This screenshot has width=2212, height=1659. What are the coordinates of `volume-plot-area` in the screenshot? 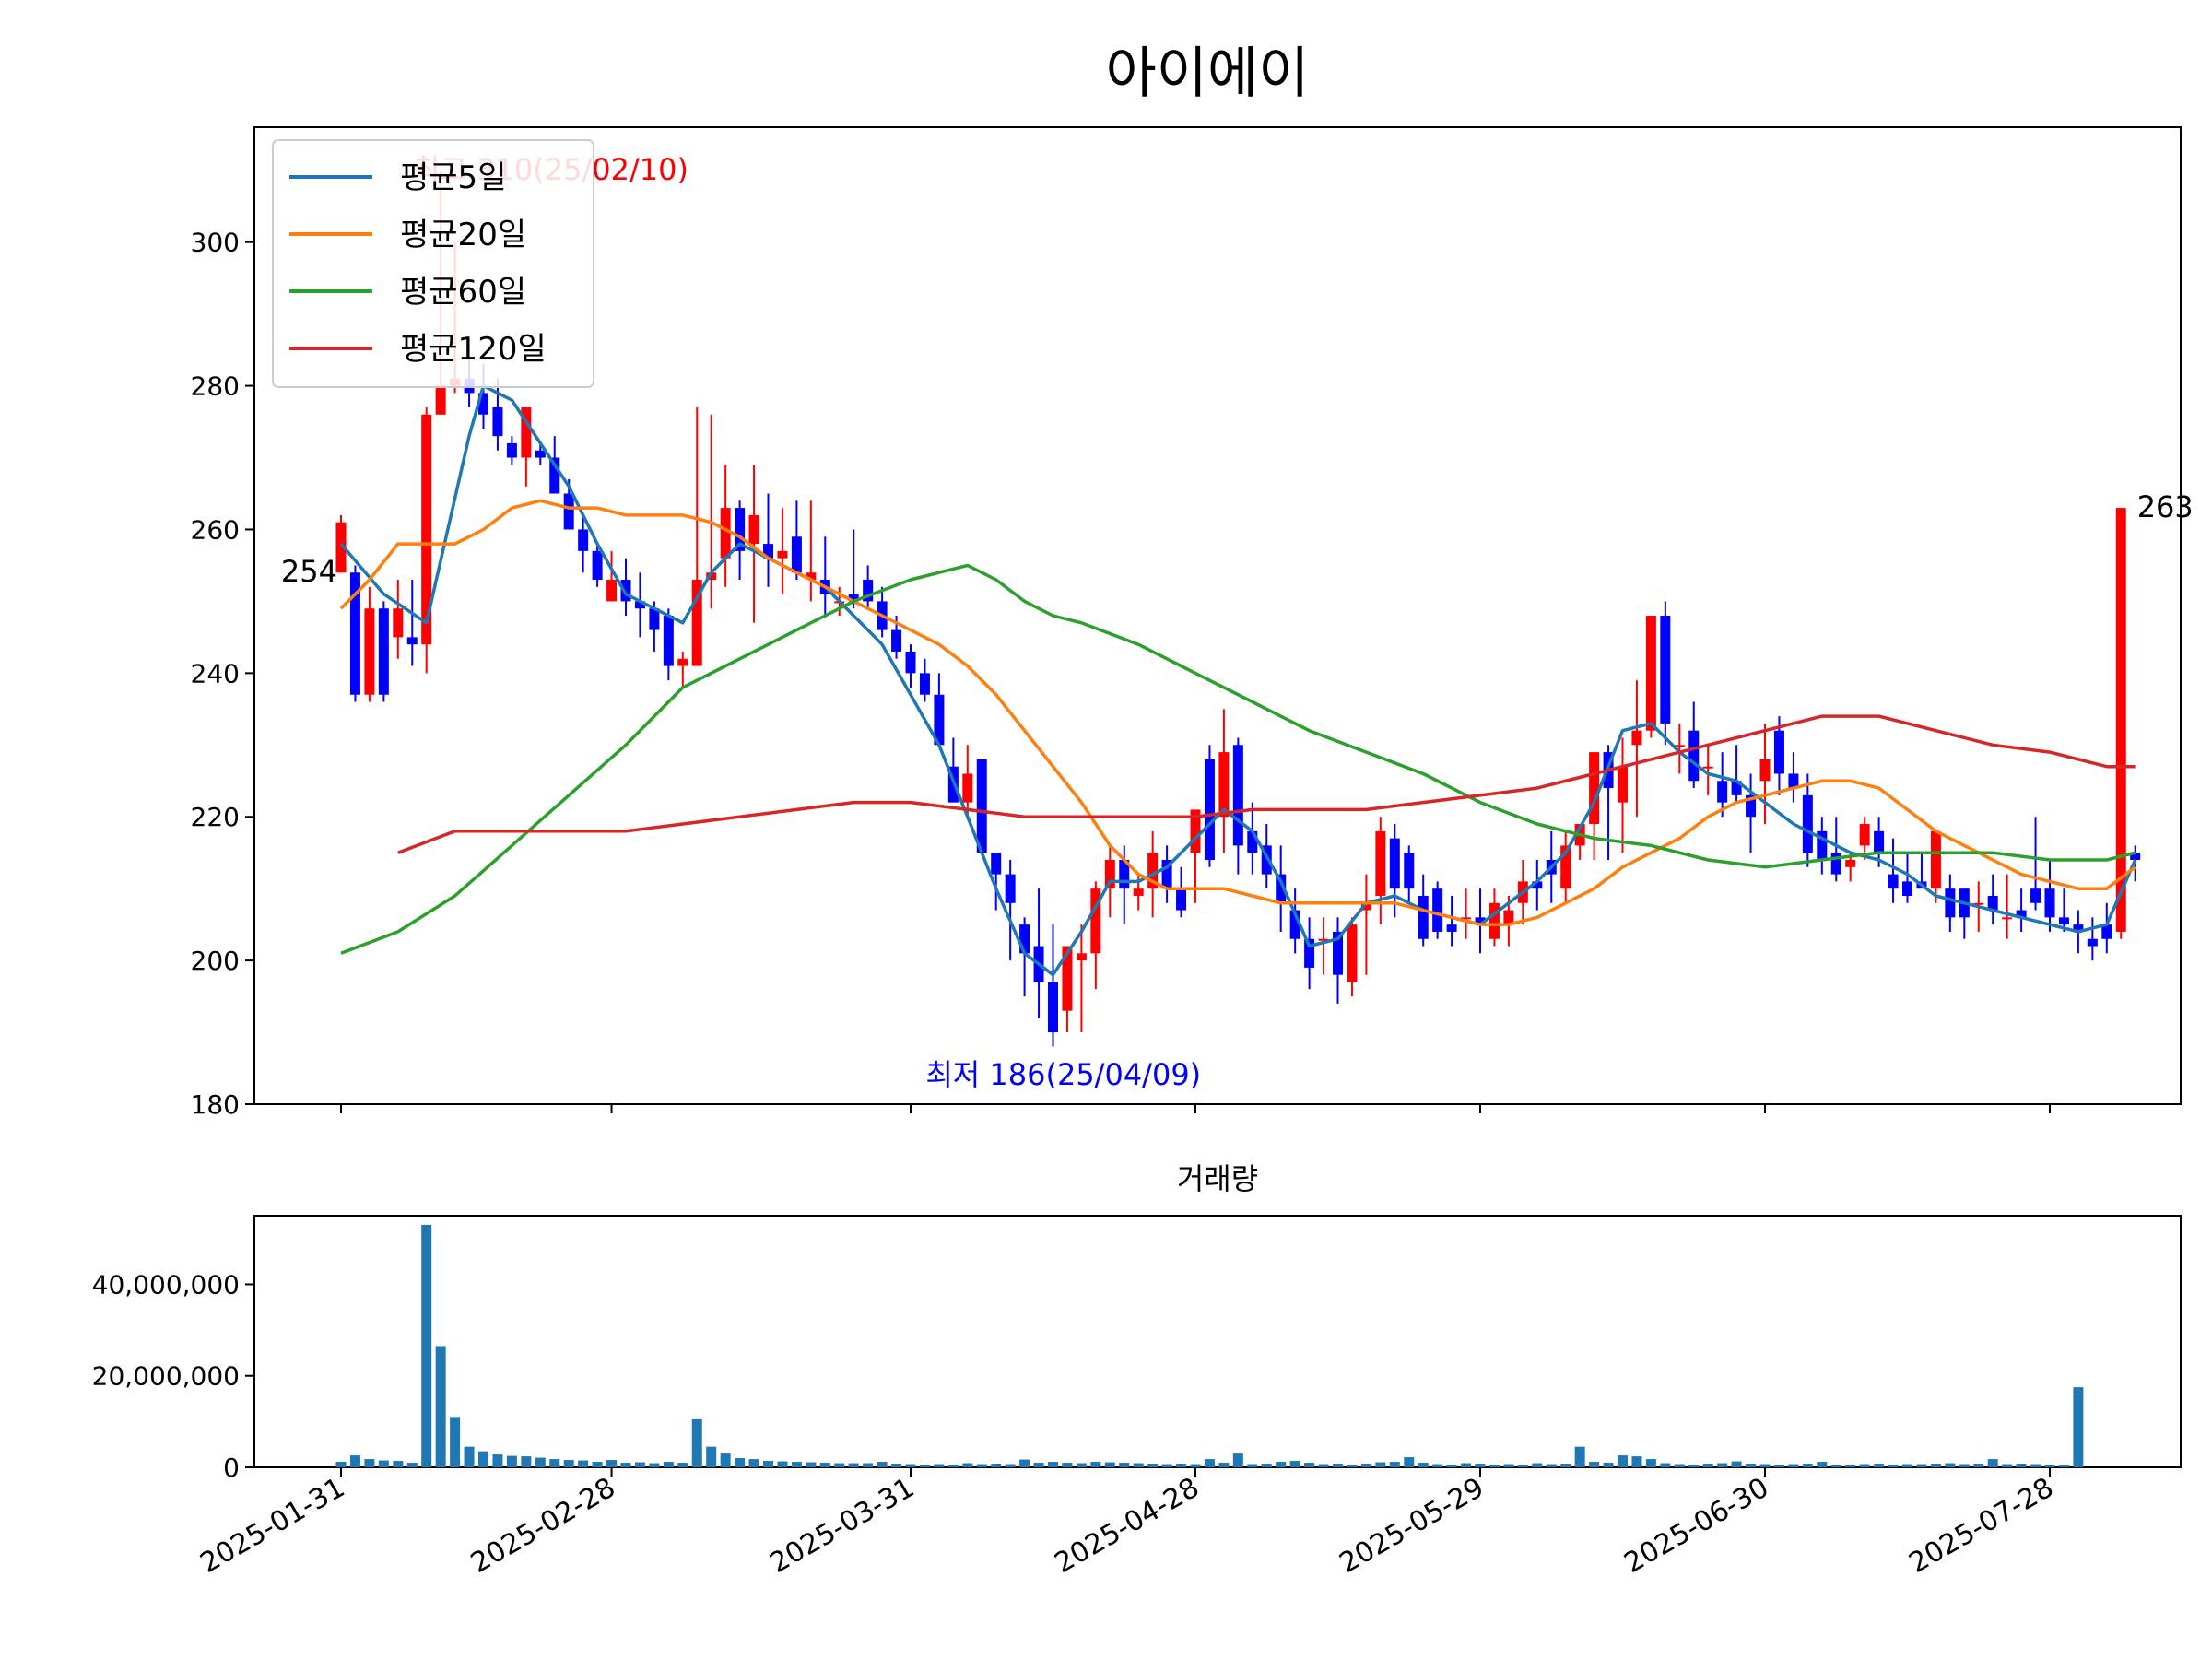 It's located at (1217, 1341).